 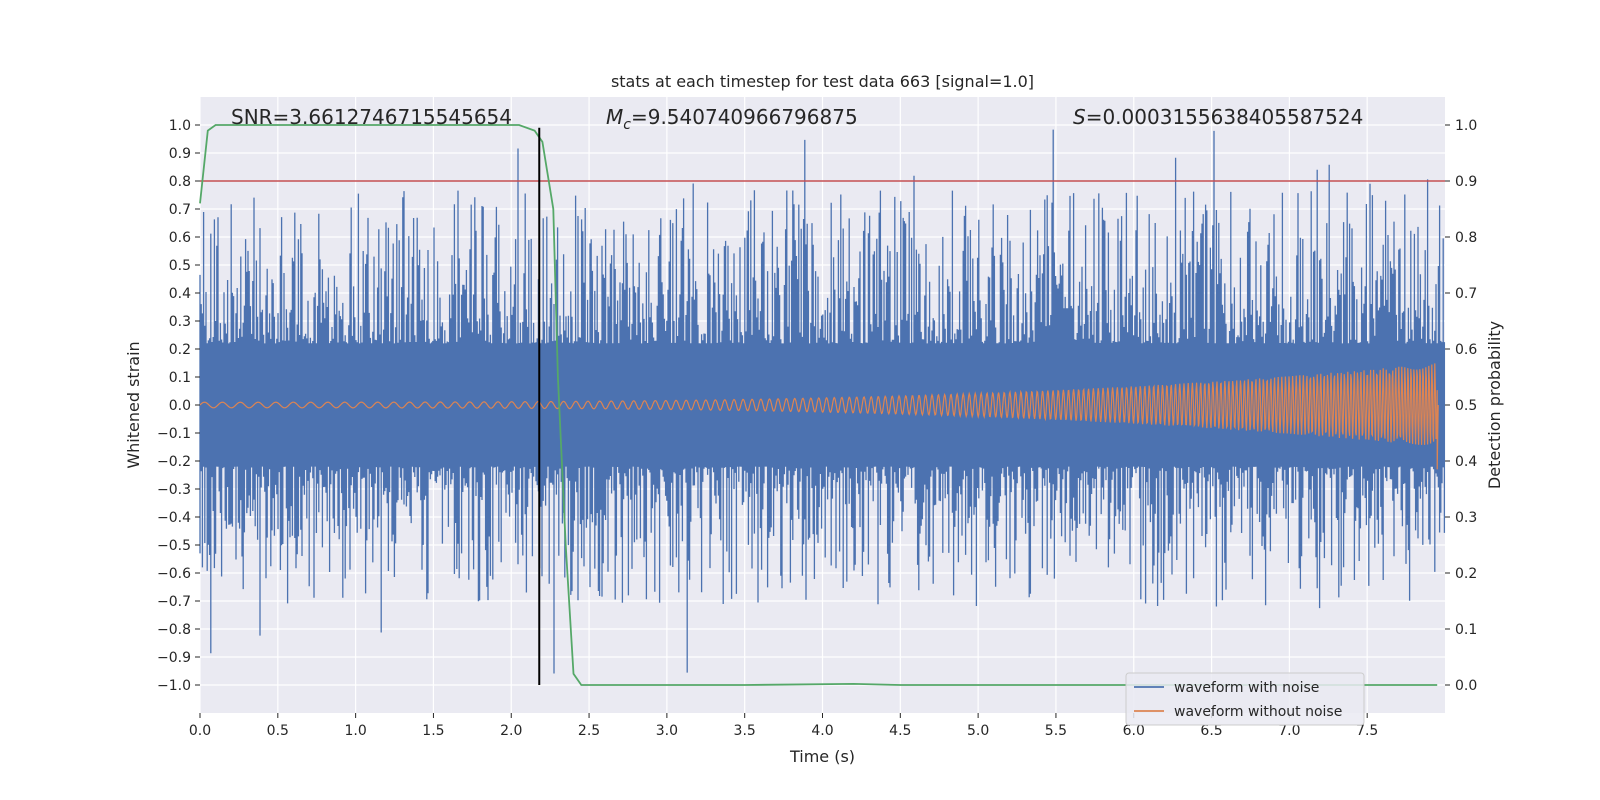 I want to click on y-axis-right-label: Detection probability, so click(x=1494, y=405).